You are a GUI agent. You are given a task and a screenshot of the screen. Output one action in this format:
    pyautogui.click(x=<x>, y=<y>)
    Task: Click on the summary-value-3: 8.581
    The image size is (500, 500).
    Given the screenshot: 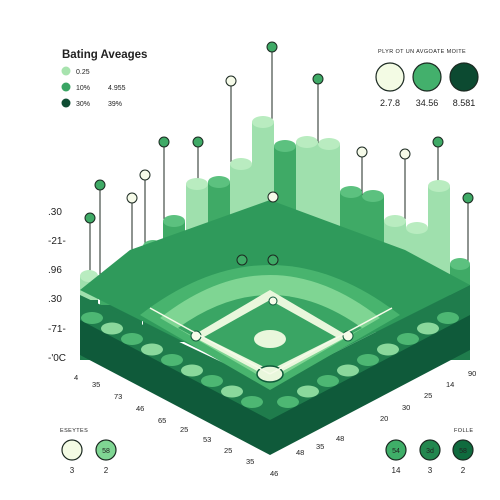 What is the action you would take?
    pyautogui.click(x=464, y=103)
    